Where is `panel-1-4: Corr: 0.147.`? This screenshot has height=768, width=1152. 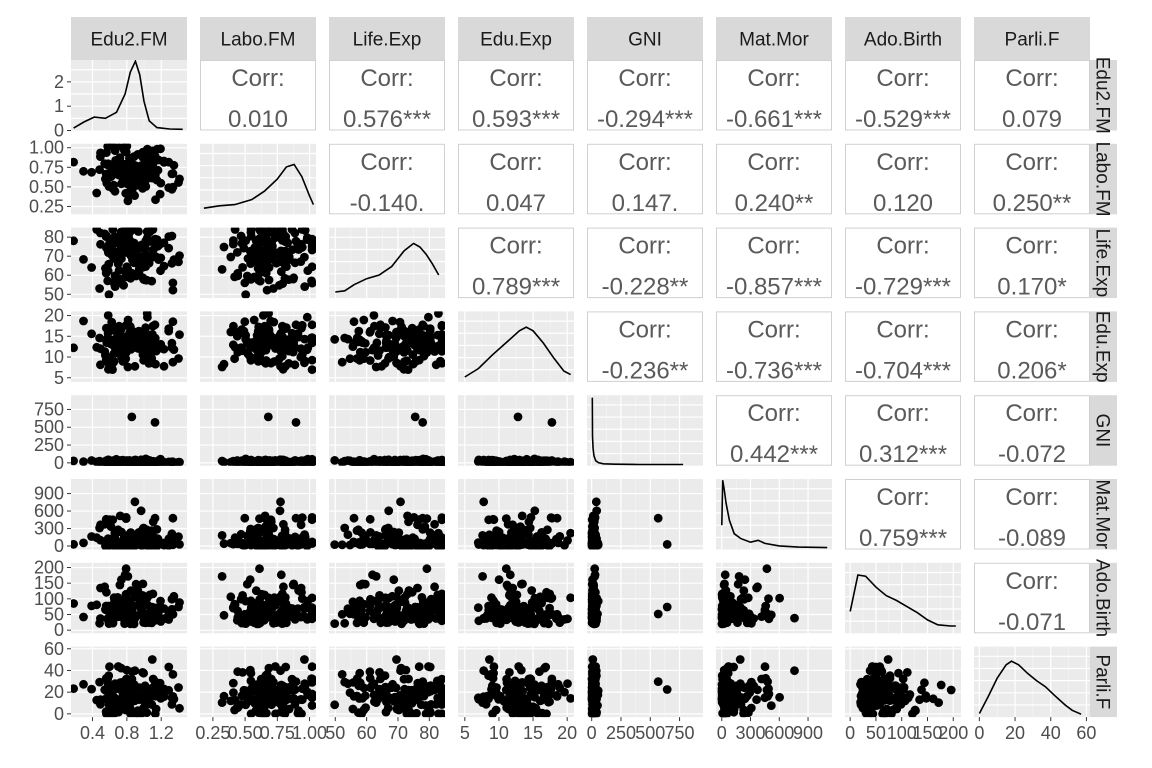
panel-1-4: Corr: 0.147. is located at coordinates (645, 180).